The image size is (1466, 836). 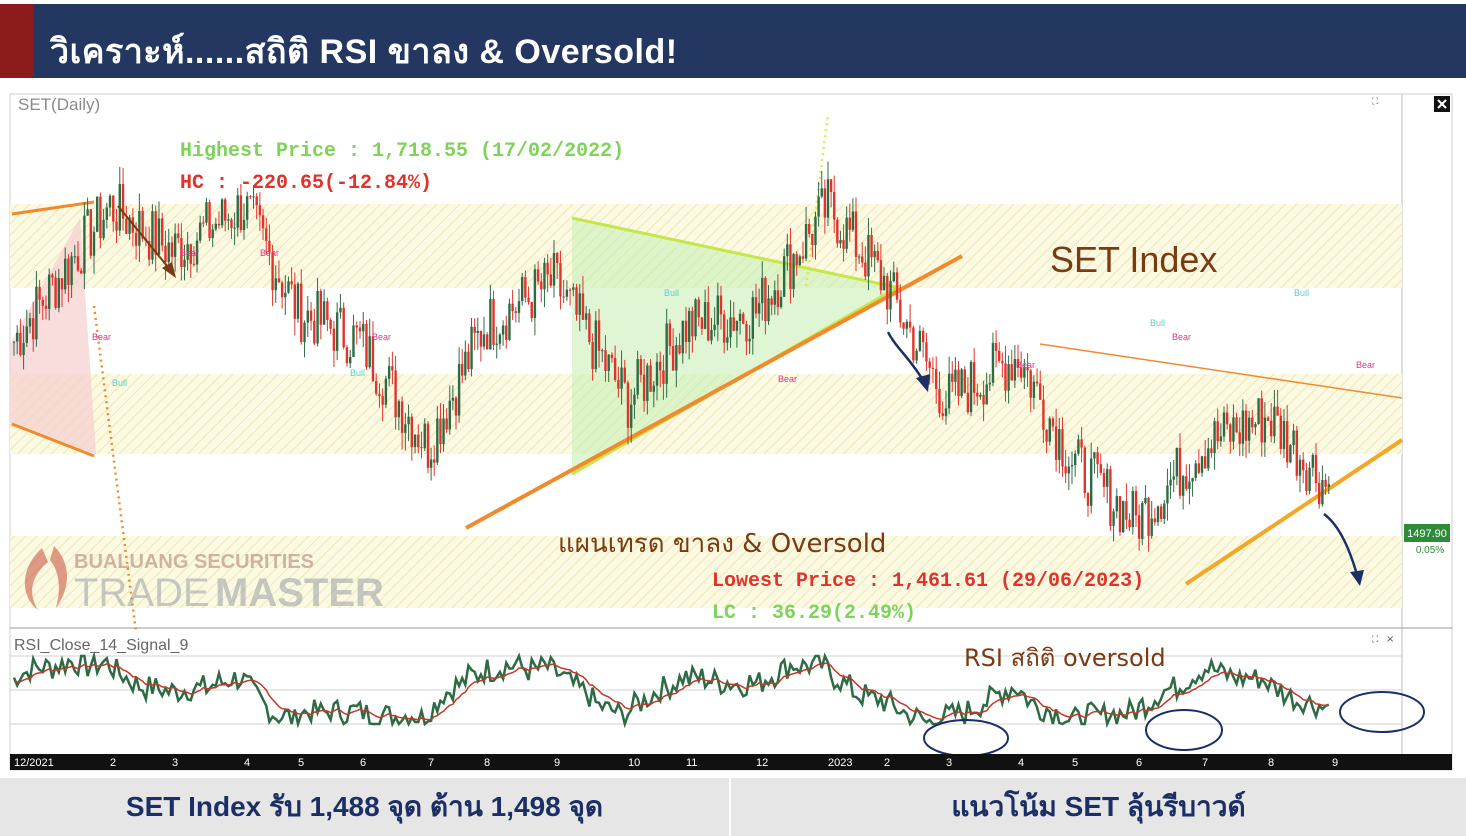 I want to click on projection-dotted-line, so click(x=817, y=200).